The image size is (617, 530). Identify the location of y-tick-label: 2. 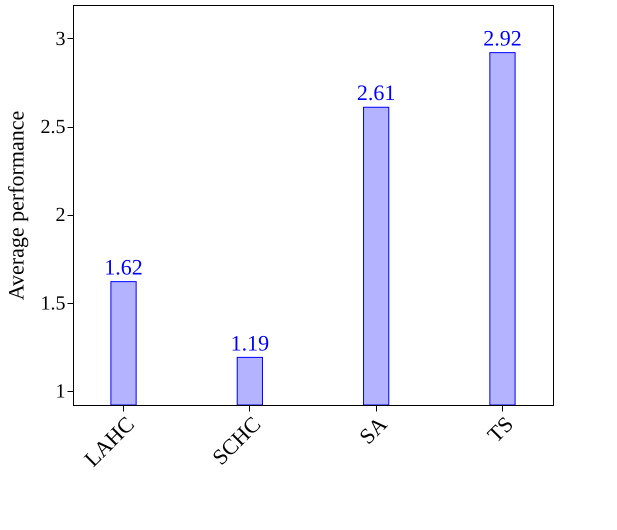
(61, 215).